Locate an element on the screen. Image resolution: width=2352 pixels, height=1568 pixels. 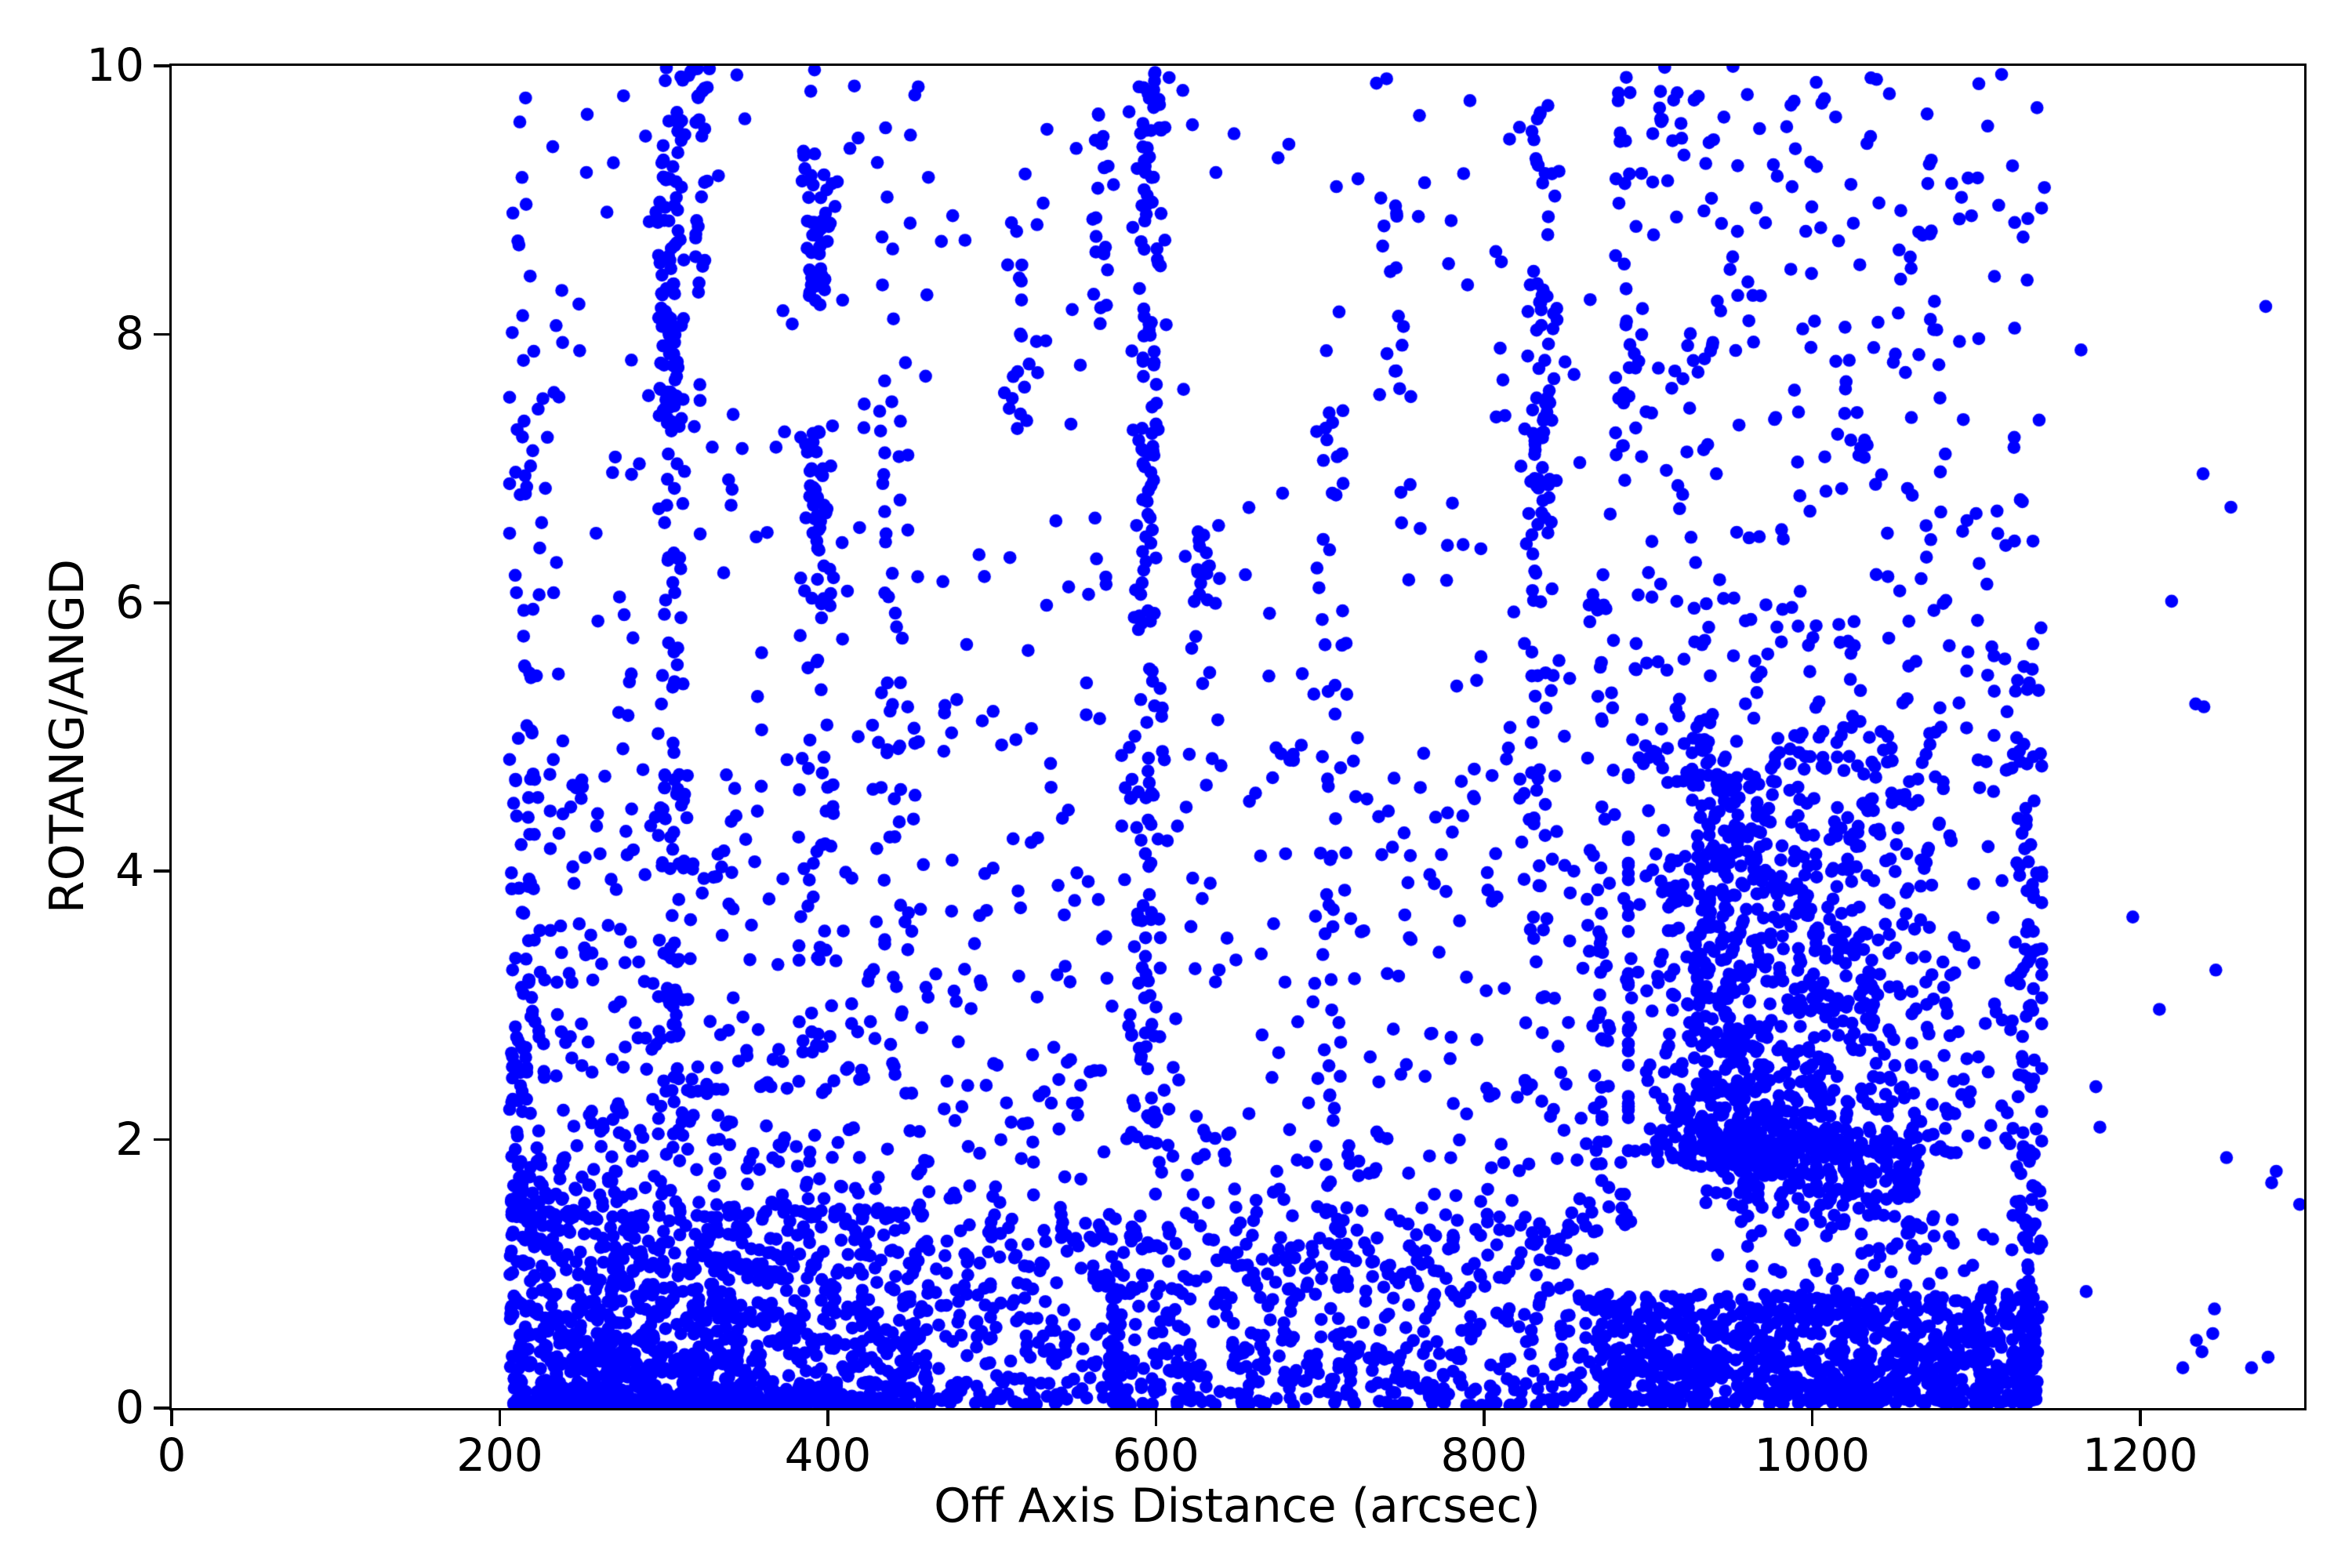
x-axis-label: Off Axis Distance (arcsec) is located at coordinates (1237, 1506).